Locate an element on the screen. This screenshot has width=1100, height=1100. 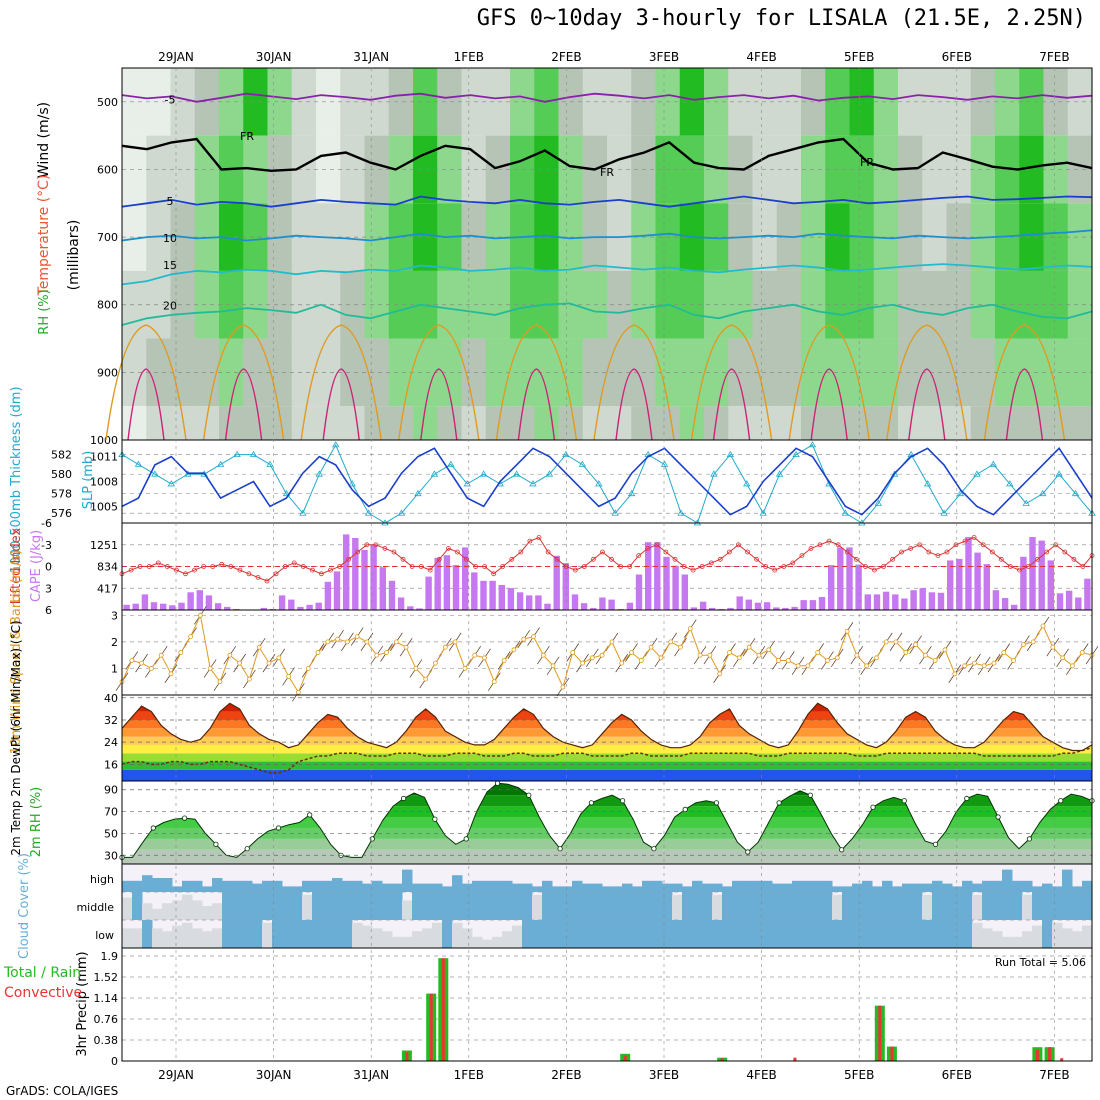
precip-conv-bar is located at coordinates (892, 1053).